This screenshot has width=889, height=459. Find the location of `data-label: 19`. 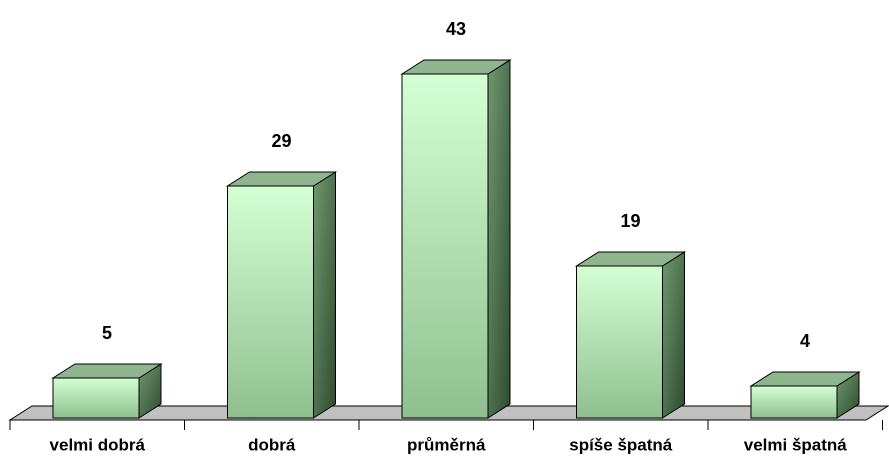

data-label: 19 is located at coordinates (630, 221).